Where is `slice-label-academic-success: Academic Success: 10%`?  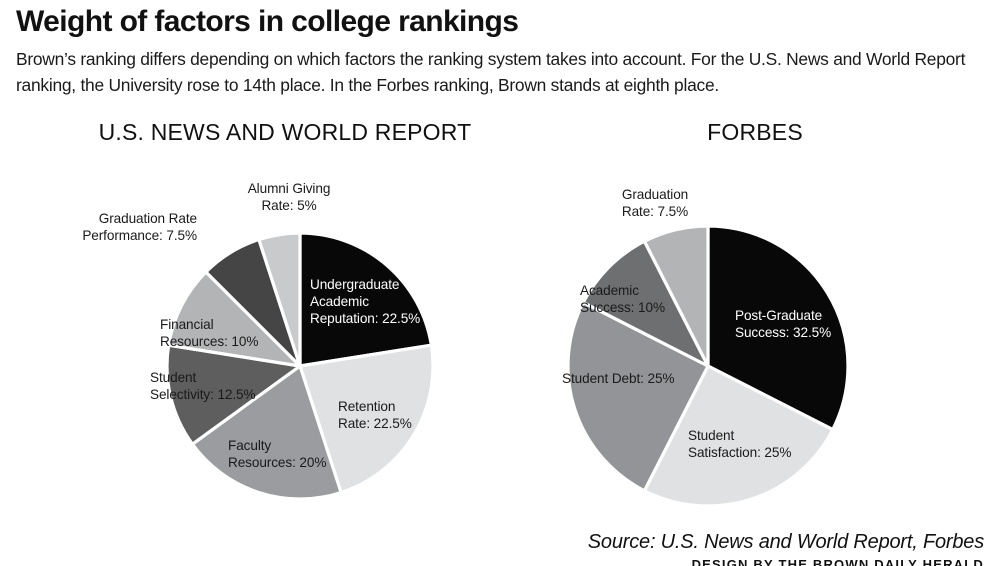 slice-label-academic-success: Academic Success: 10% is located at coordinates (622, 299).